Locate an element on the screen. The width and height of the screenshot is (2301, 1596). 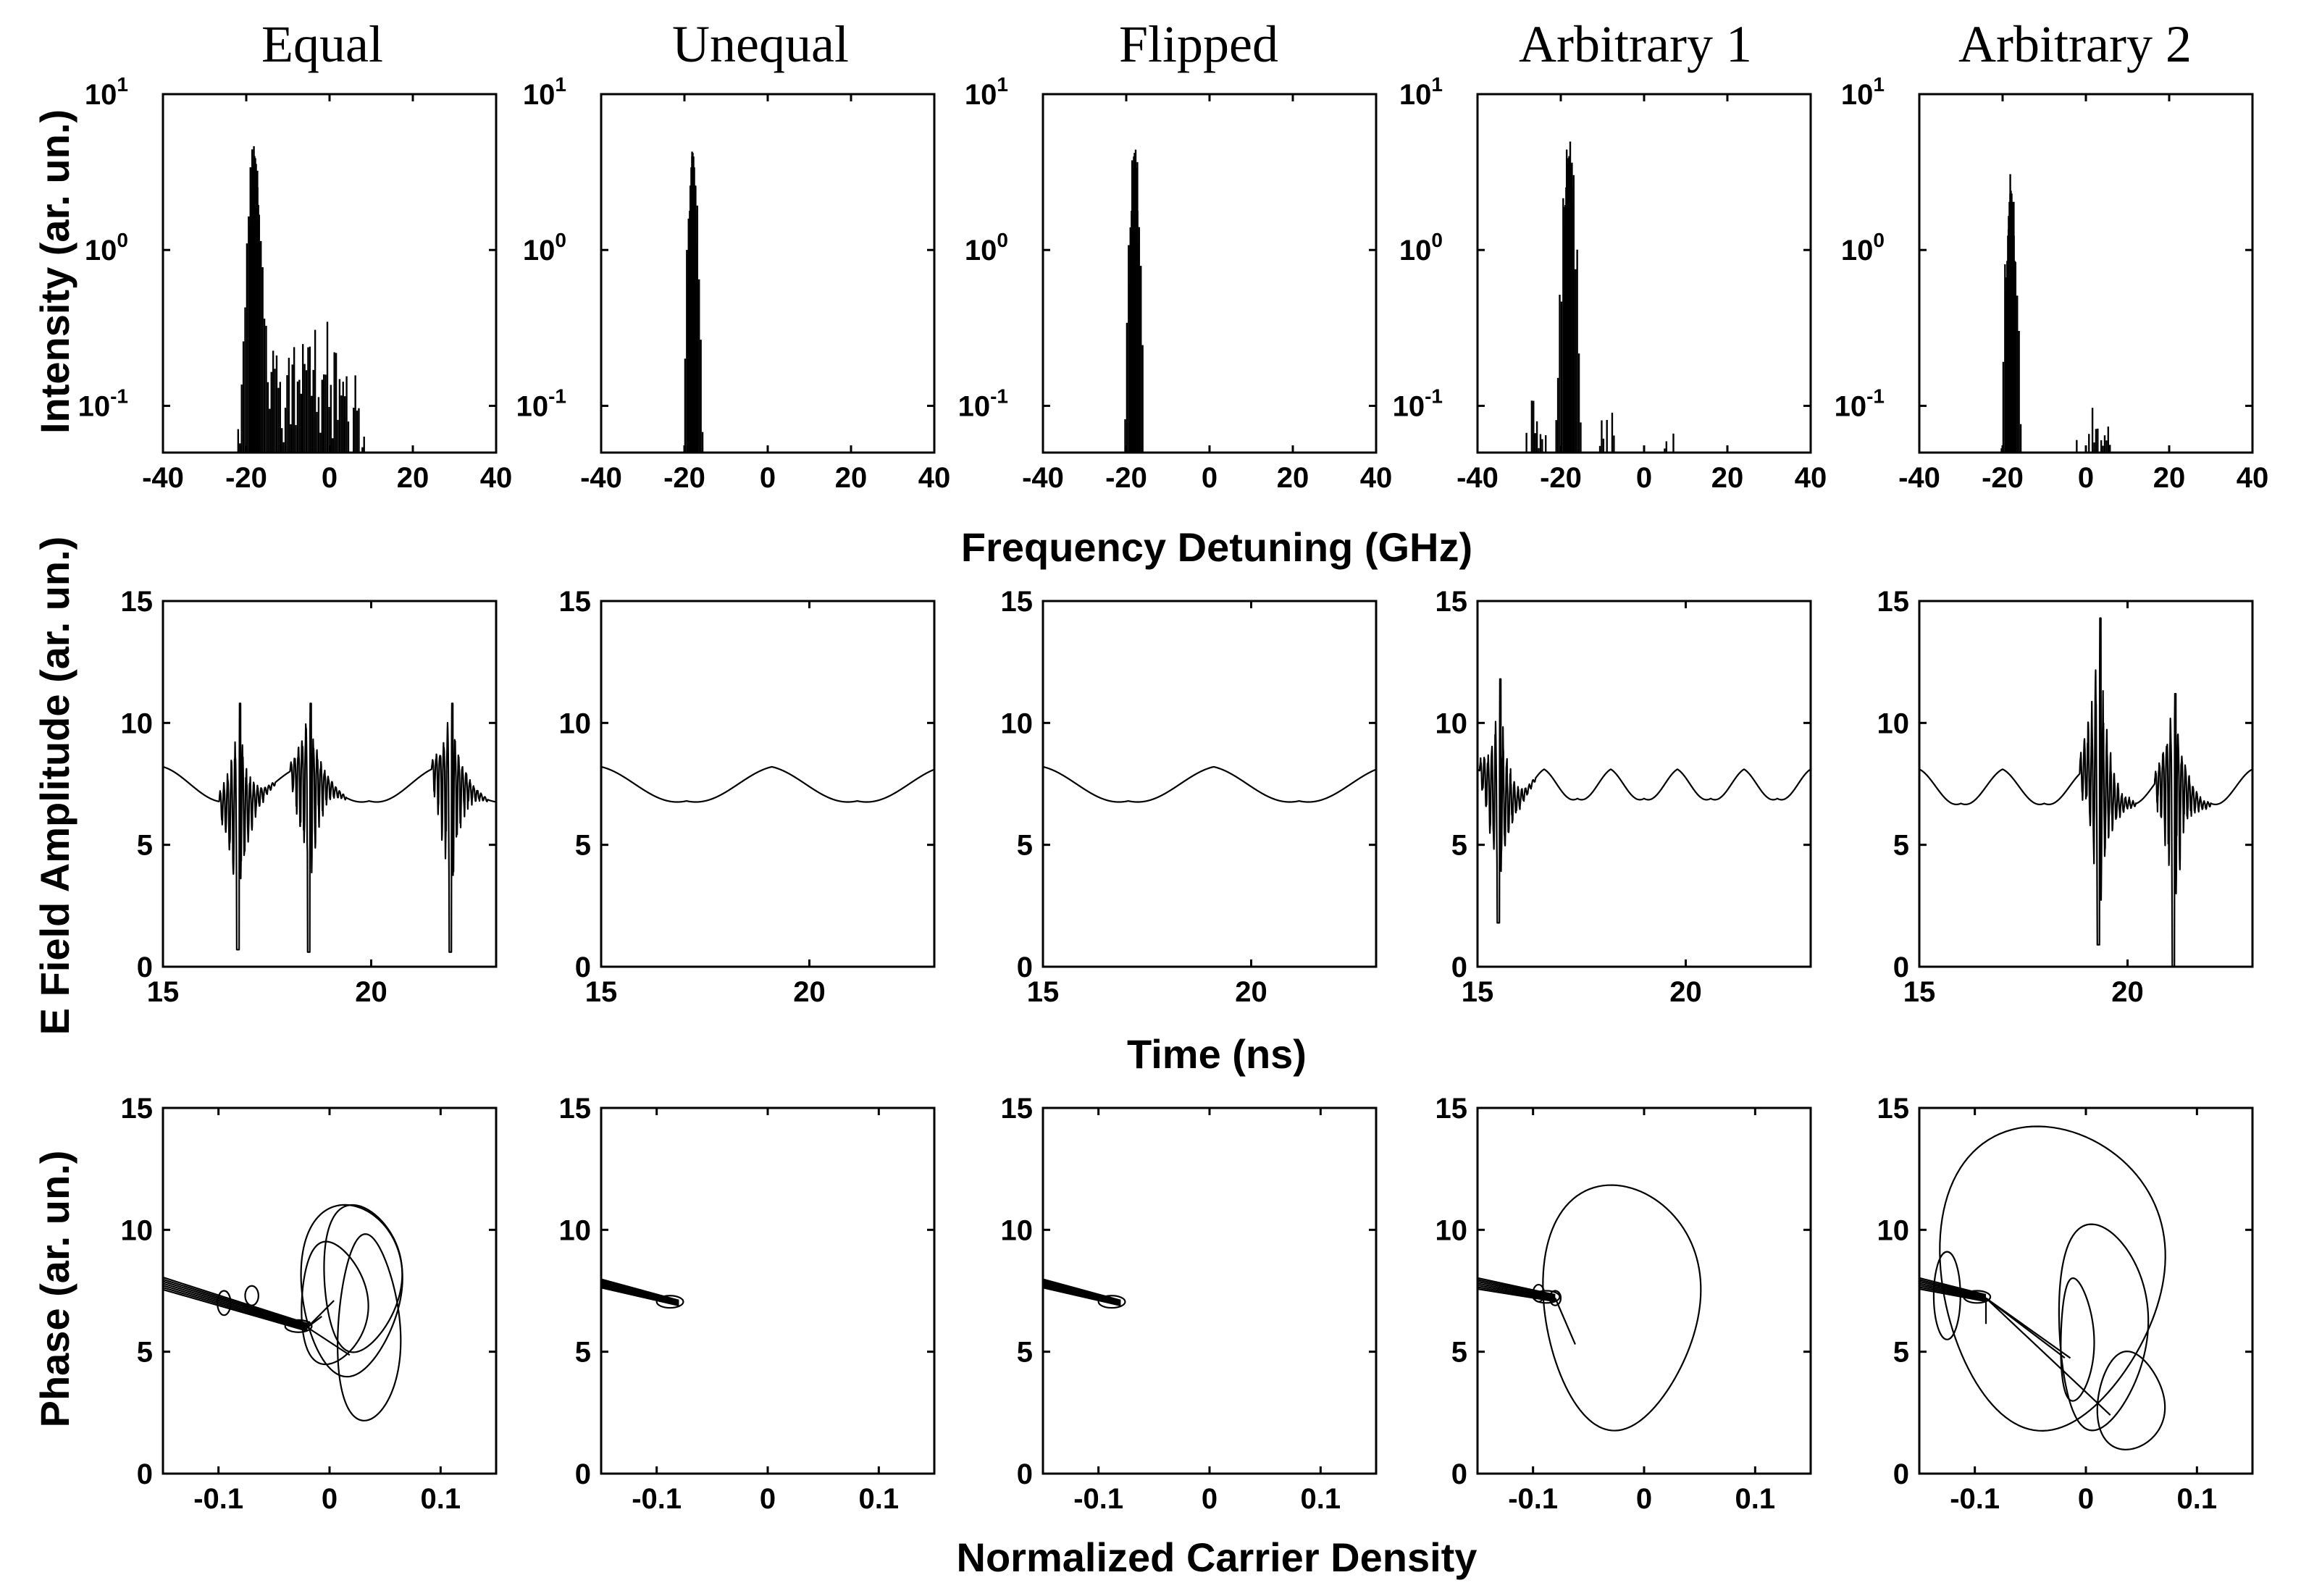
panel-time-series-arbitrary-2: 15 20 0 5 10 15 is located at coordinates (2065, 797).